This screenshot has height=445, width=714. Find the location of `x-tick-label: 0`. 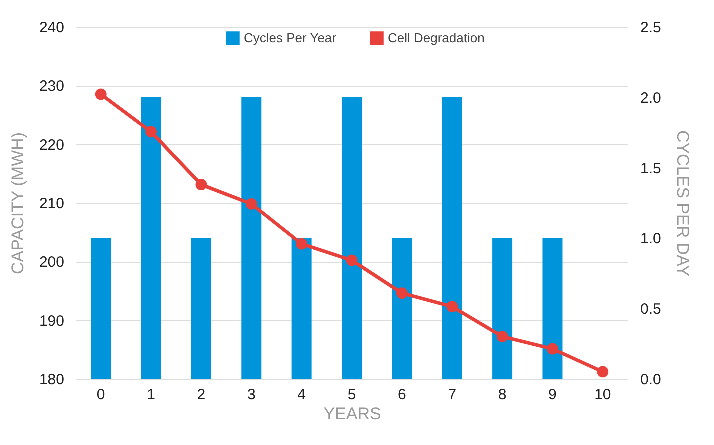

x-tick-label: 0 is located at coordinates (101, 395).